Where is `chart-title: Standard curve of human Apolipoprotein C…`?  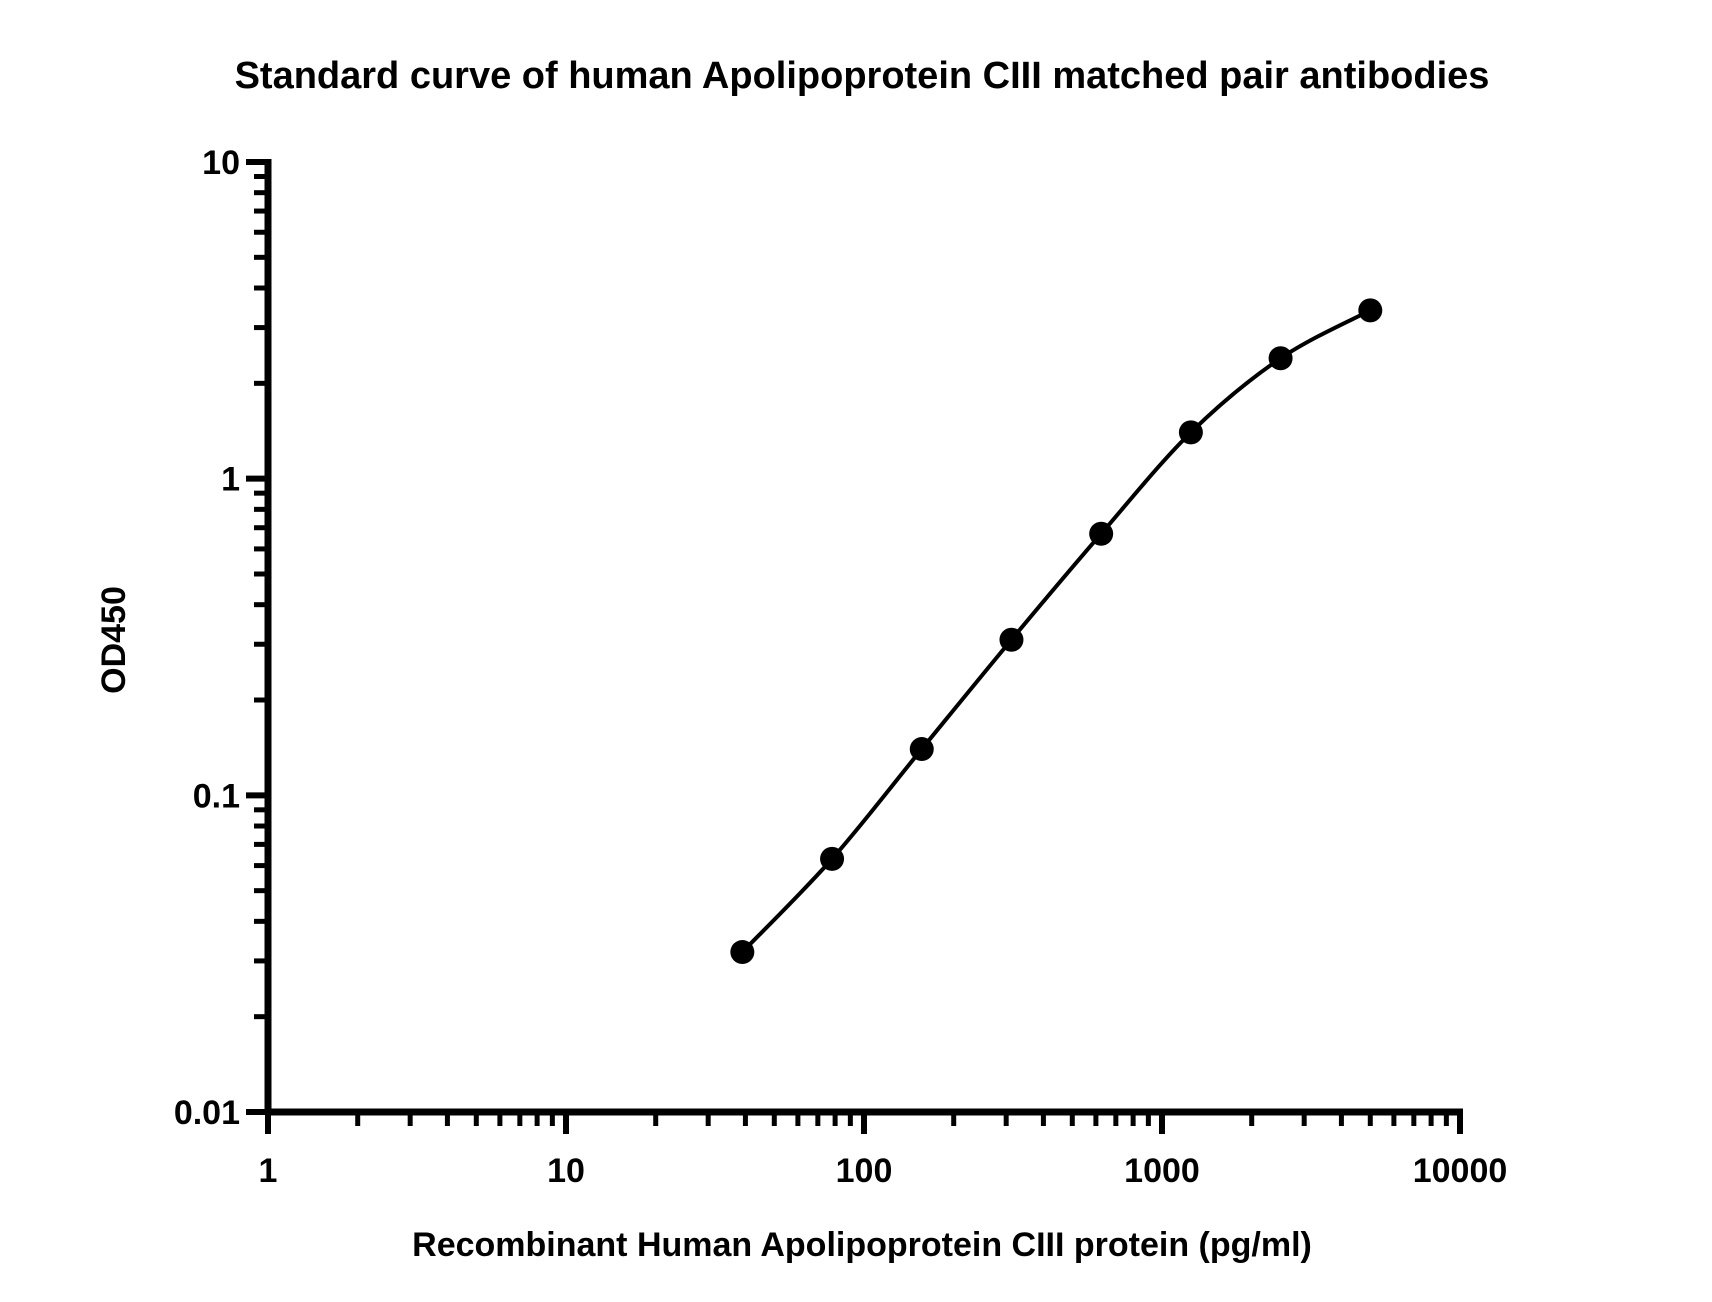
chart-title: Standard curve of human Apolipoprotein C… is located at coordinates (862, 76).